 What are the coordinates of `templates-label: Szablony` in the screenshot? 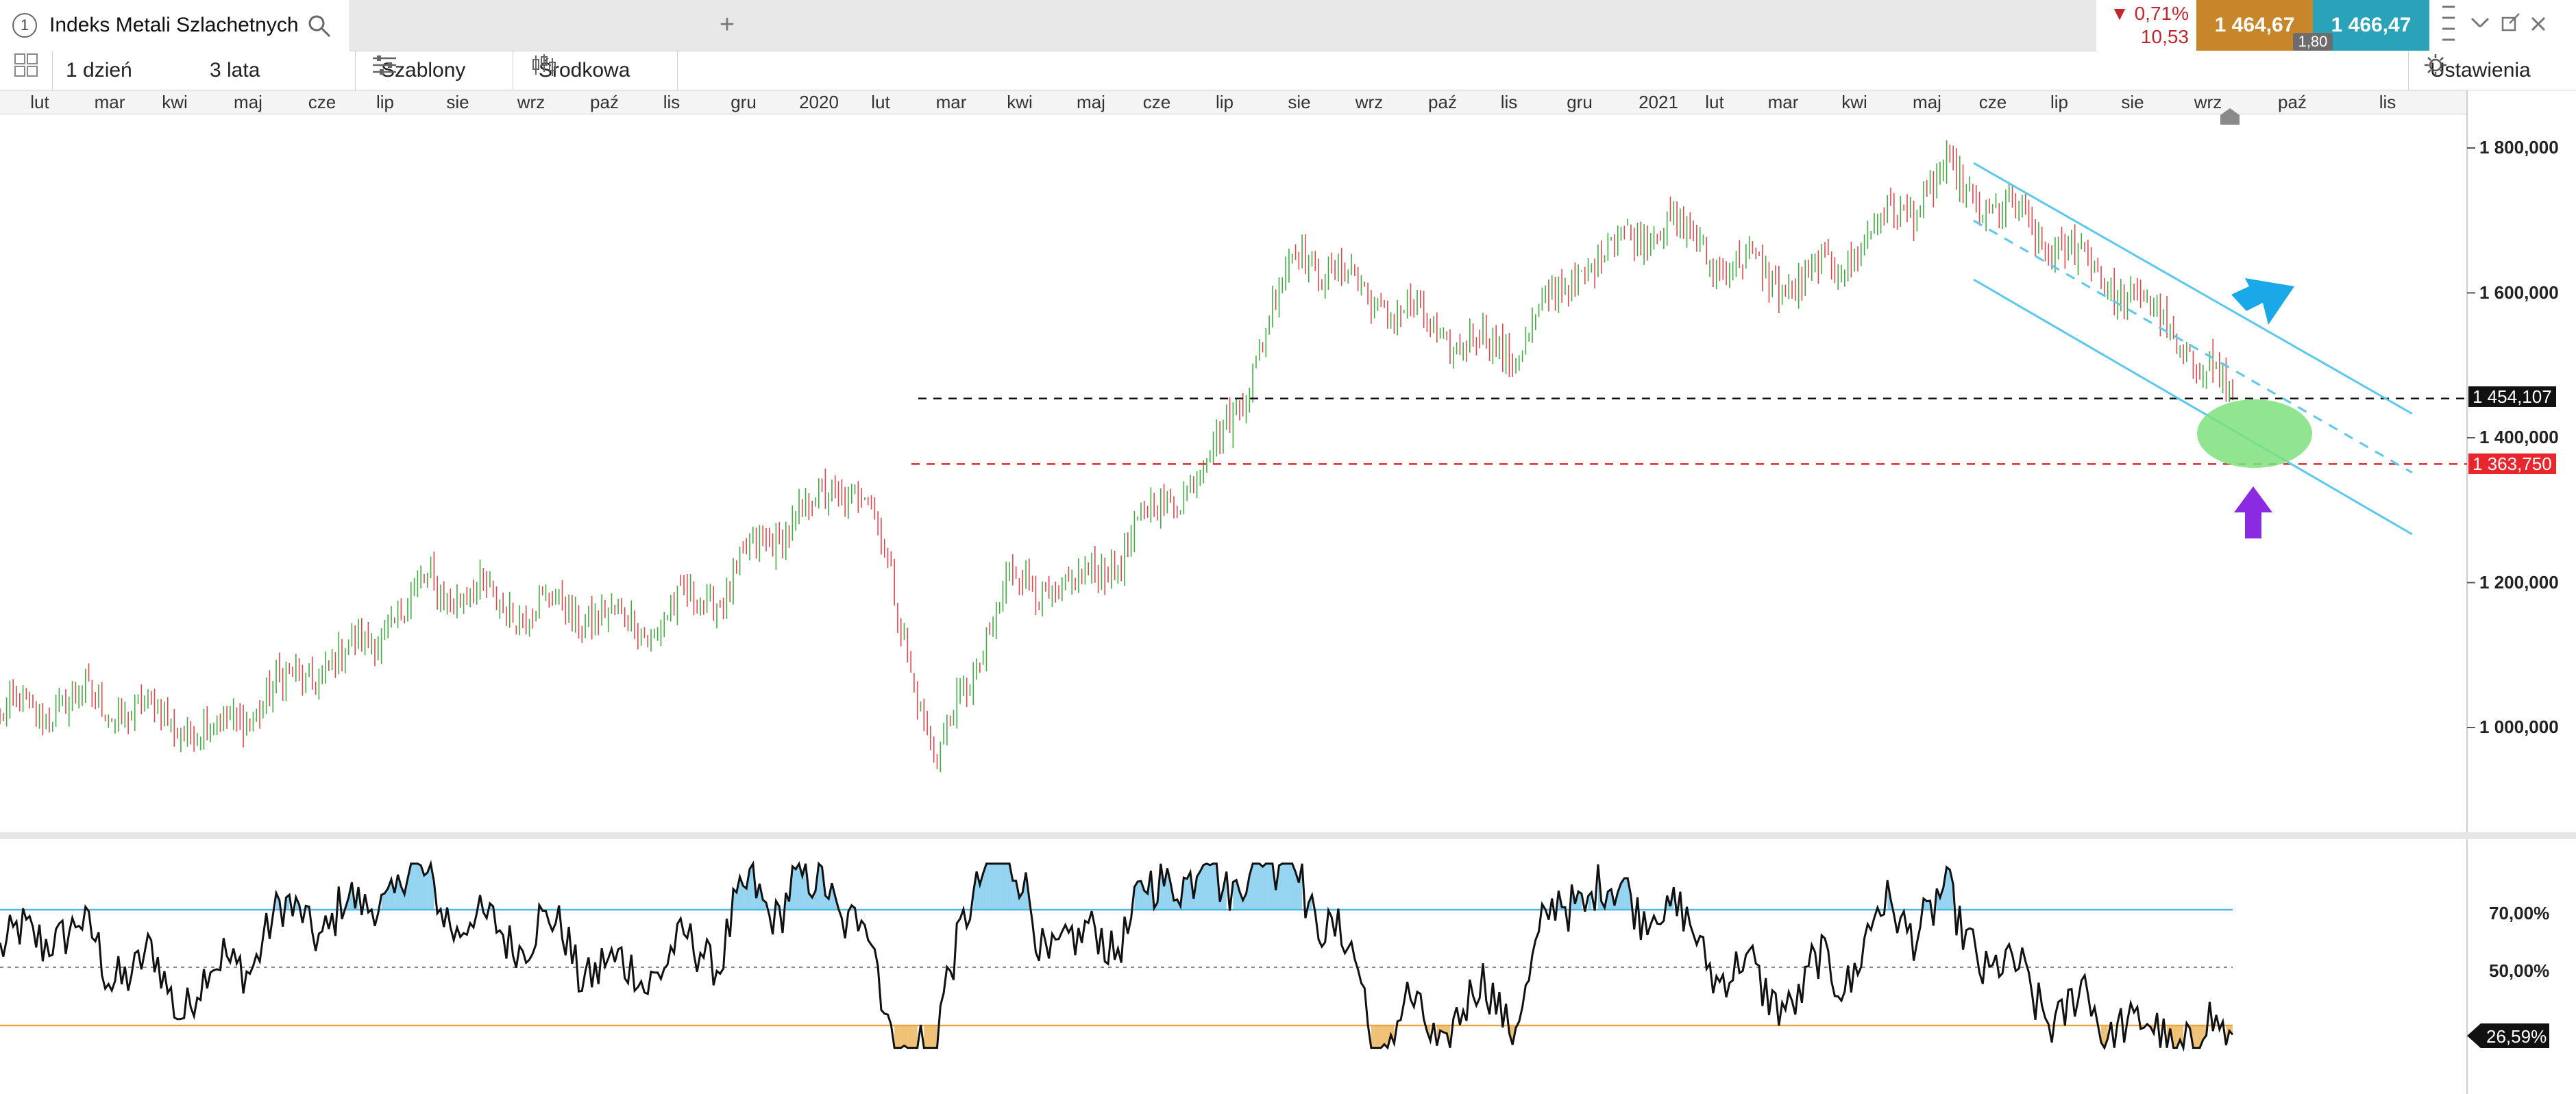 It's located at (424, 70).